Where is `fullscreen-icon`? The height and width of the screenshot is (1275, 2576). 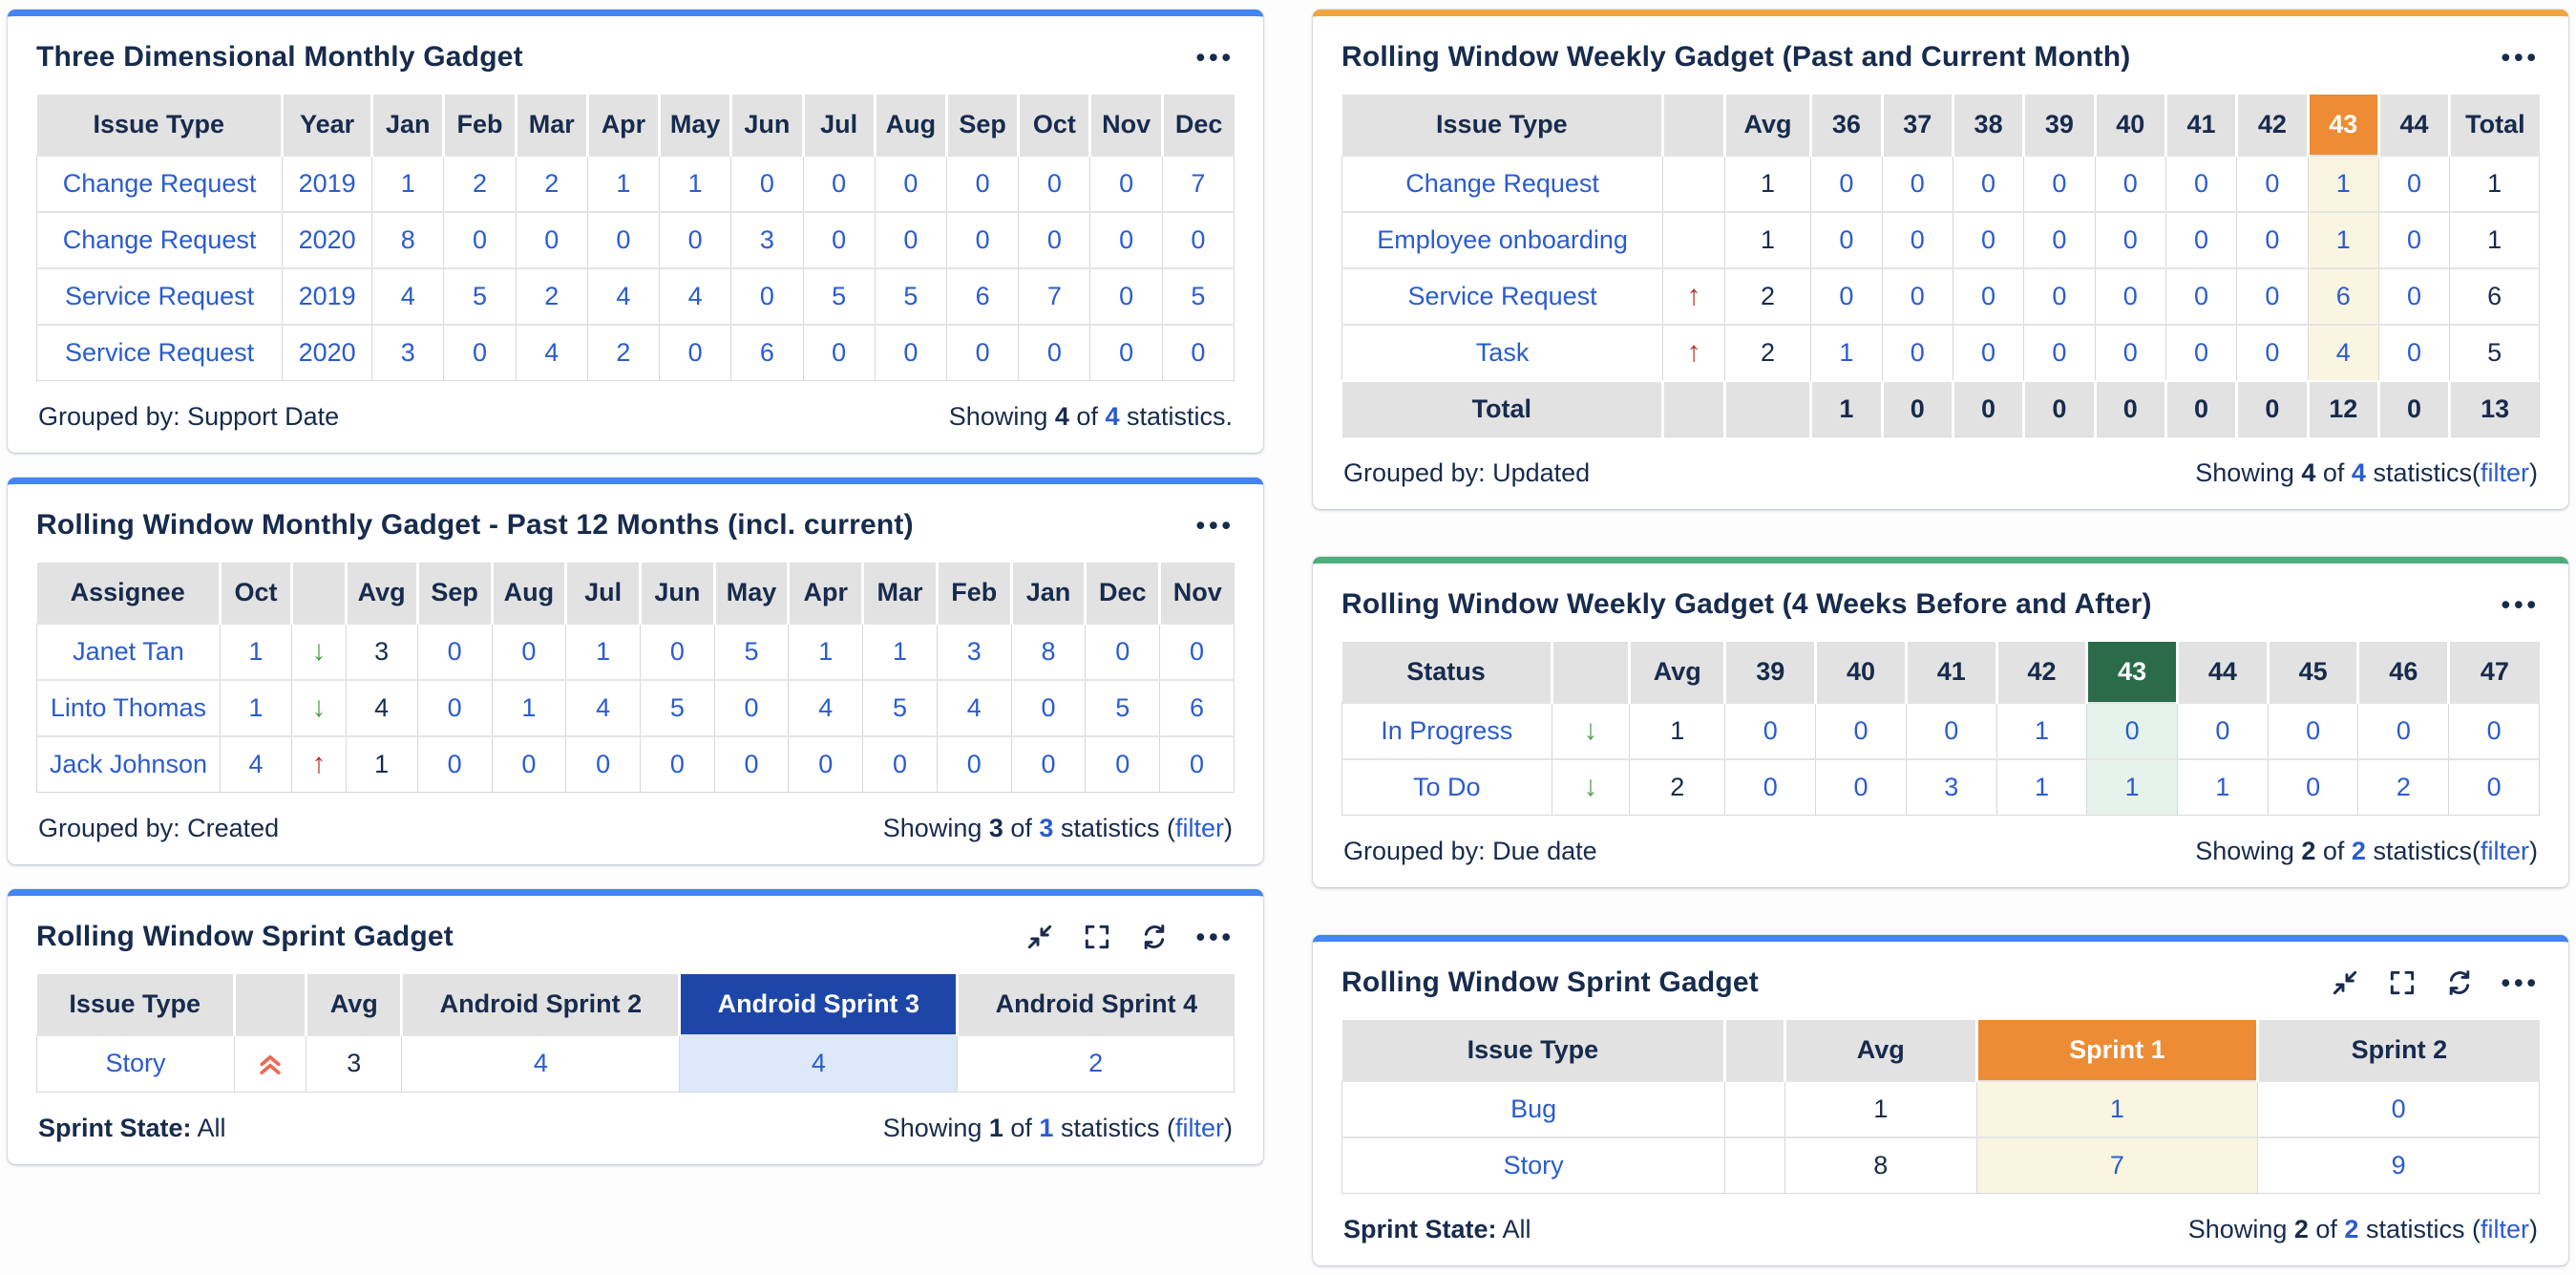
fullscreen-icon is located at coordinates (1097, 937).